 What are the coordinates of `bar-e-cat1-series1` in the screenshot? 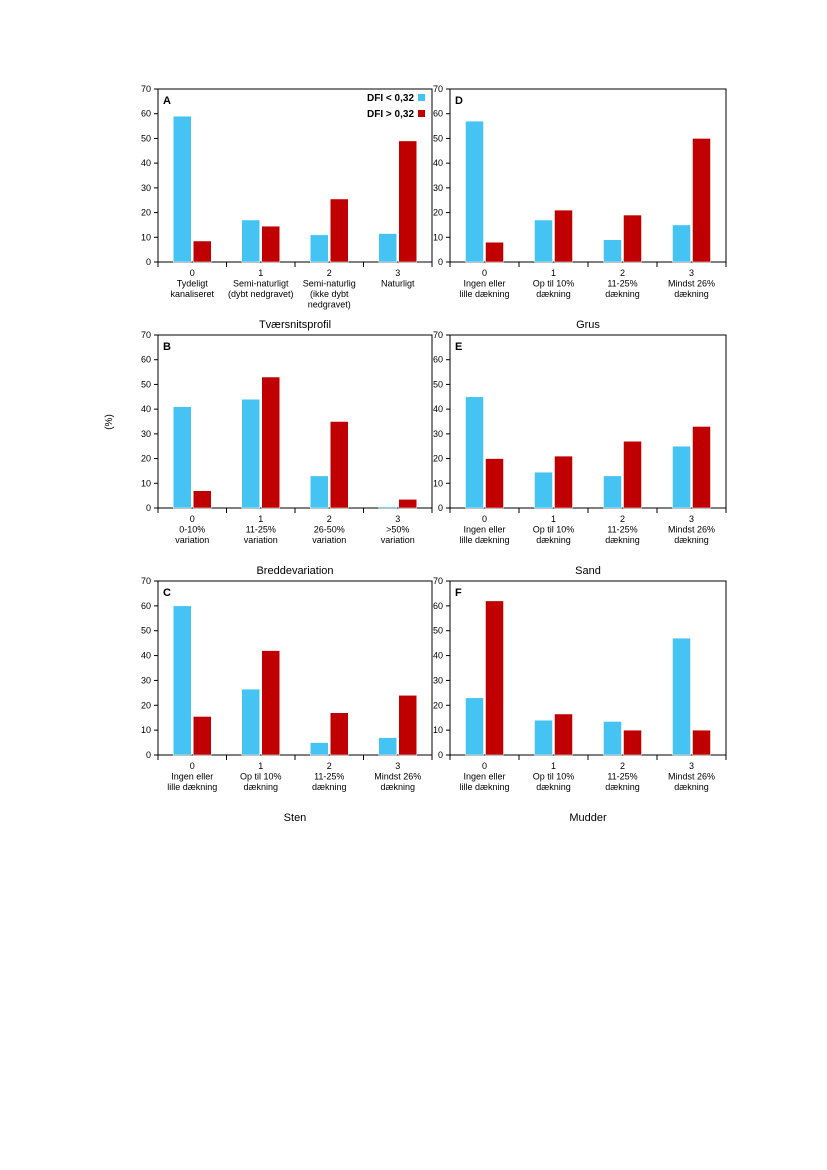 It's located at (543, 490).